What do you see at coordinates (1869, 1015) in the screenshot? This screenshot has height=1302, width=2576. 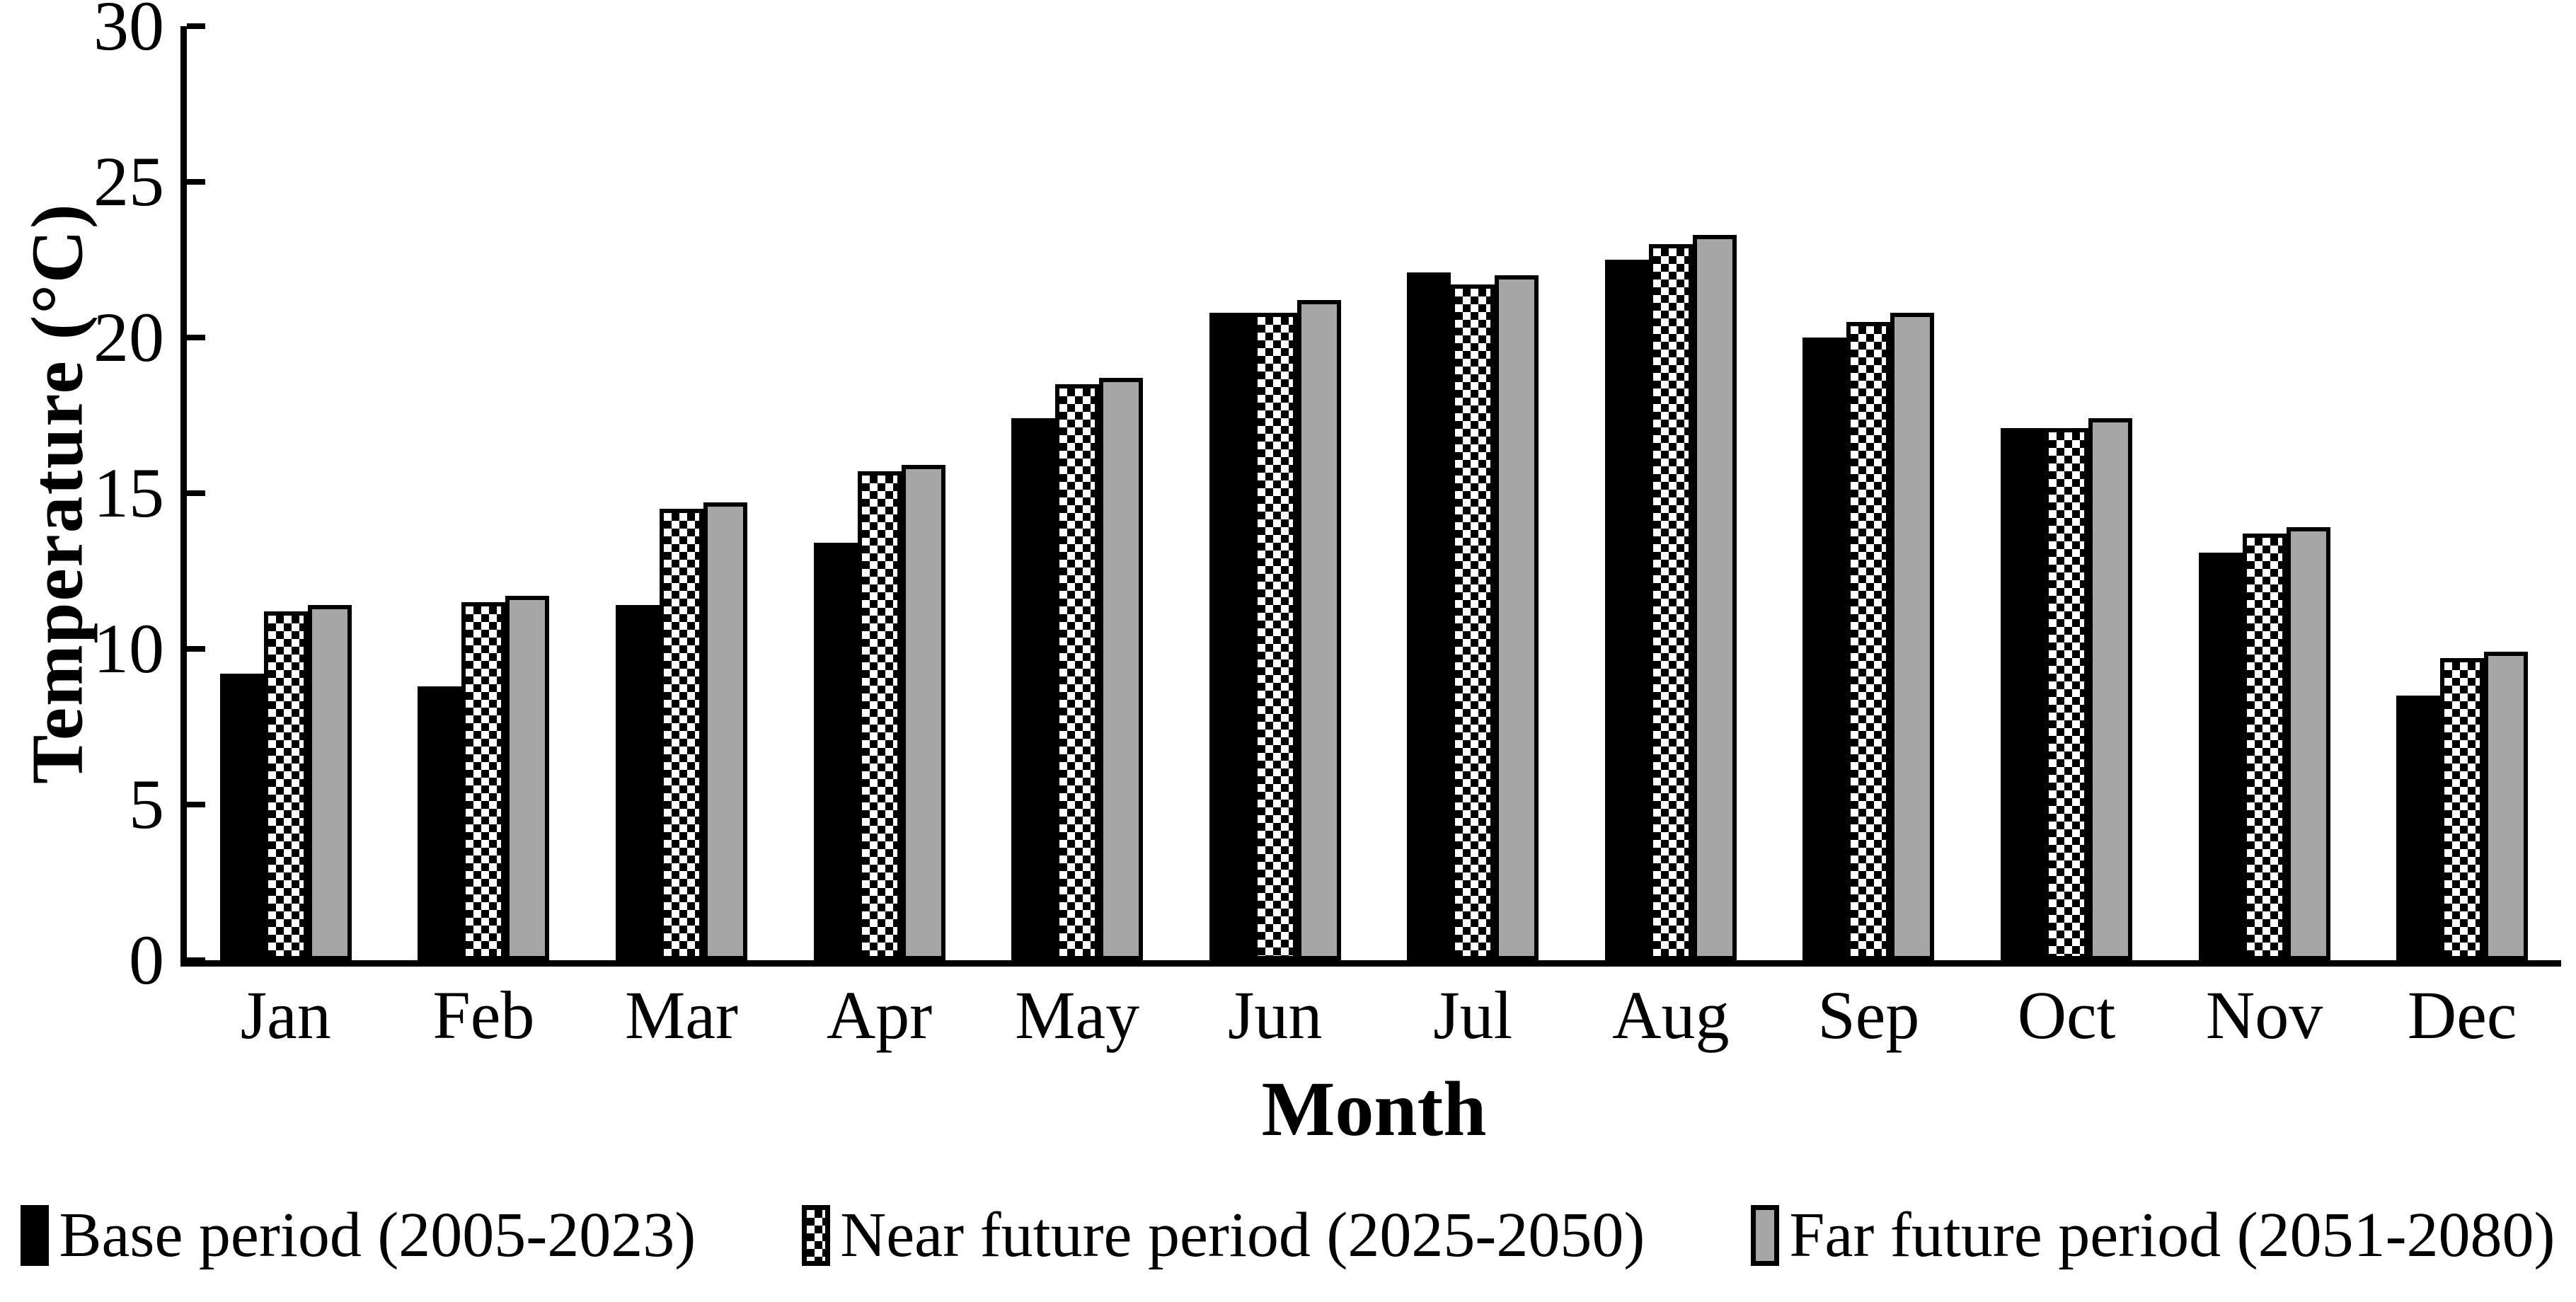 I see `x-tick-label-sep: Sep` at bounding box center [1869, 1015].